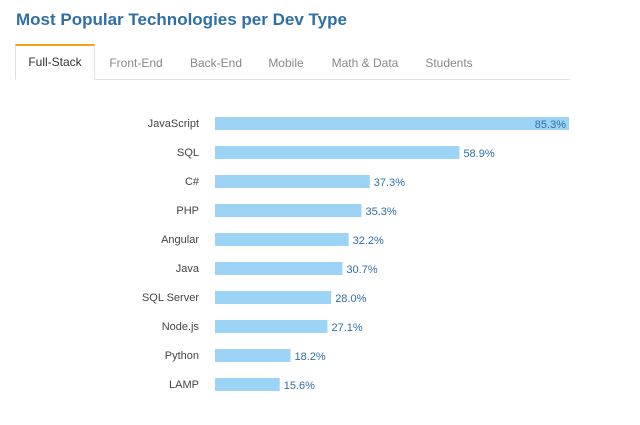  Describe the element at coordinates (449, 63) in the screenshot. I see `tab-students: Students` at that location.